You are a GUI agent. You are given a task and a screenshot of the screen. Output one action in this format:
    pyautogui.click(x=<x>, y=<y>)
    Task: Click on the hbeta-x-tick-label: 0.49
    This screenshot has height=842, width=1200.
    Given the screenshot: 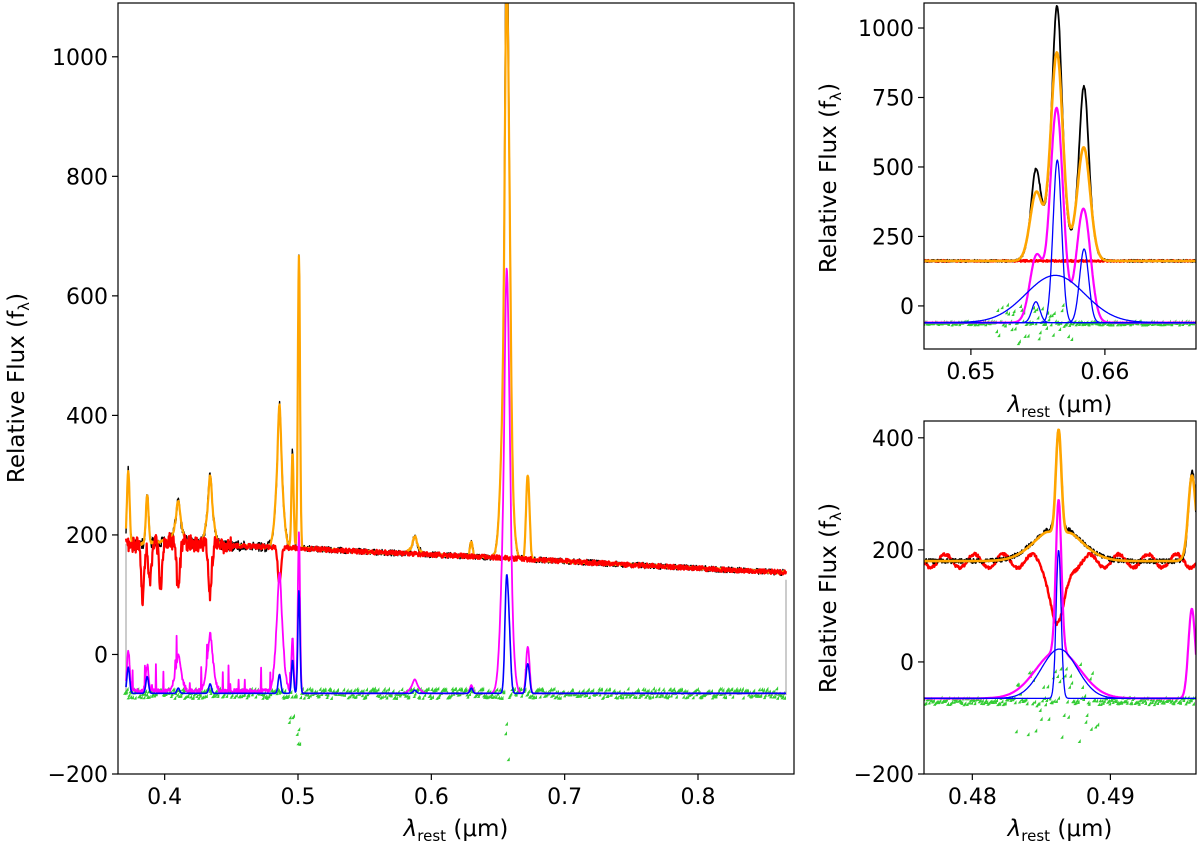 What is the action you would take?
    pyautogui.click(x=1110, y=797)
    